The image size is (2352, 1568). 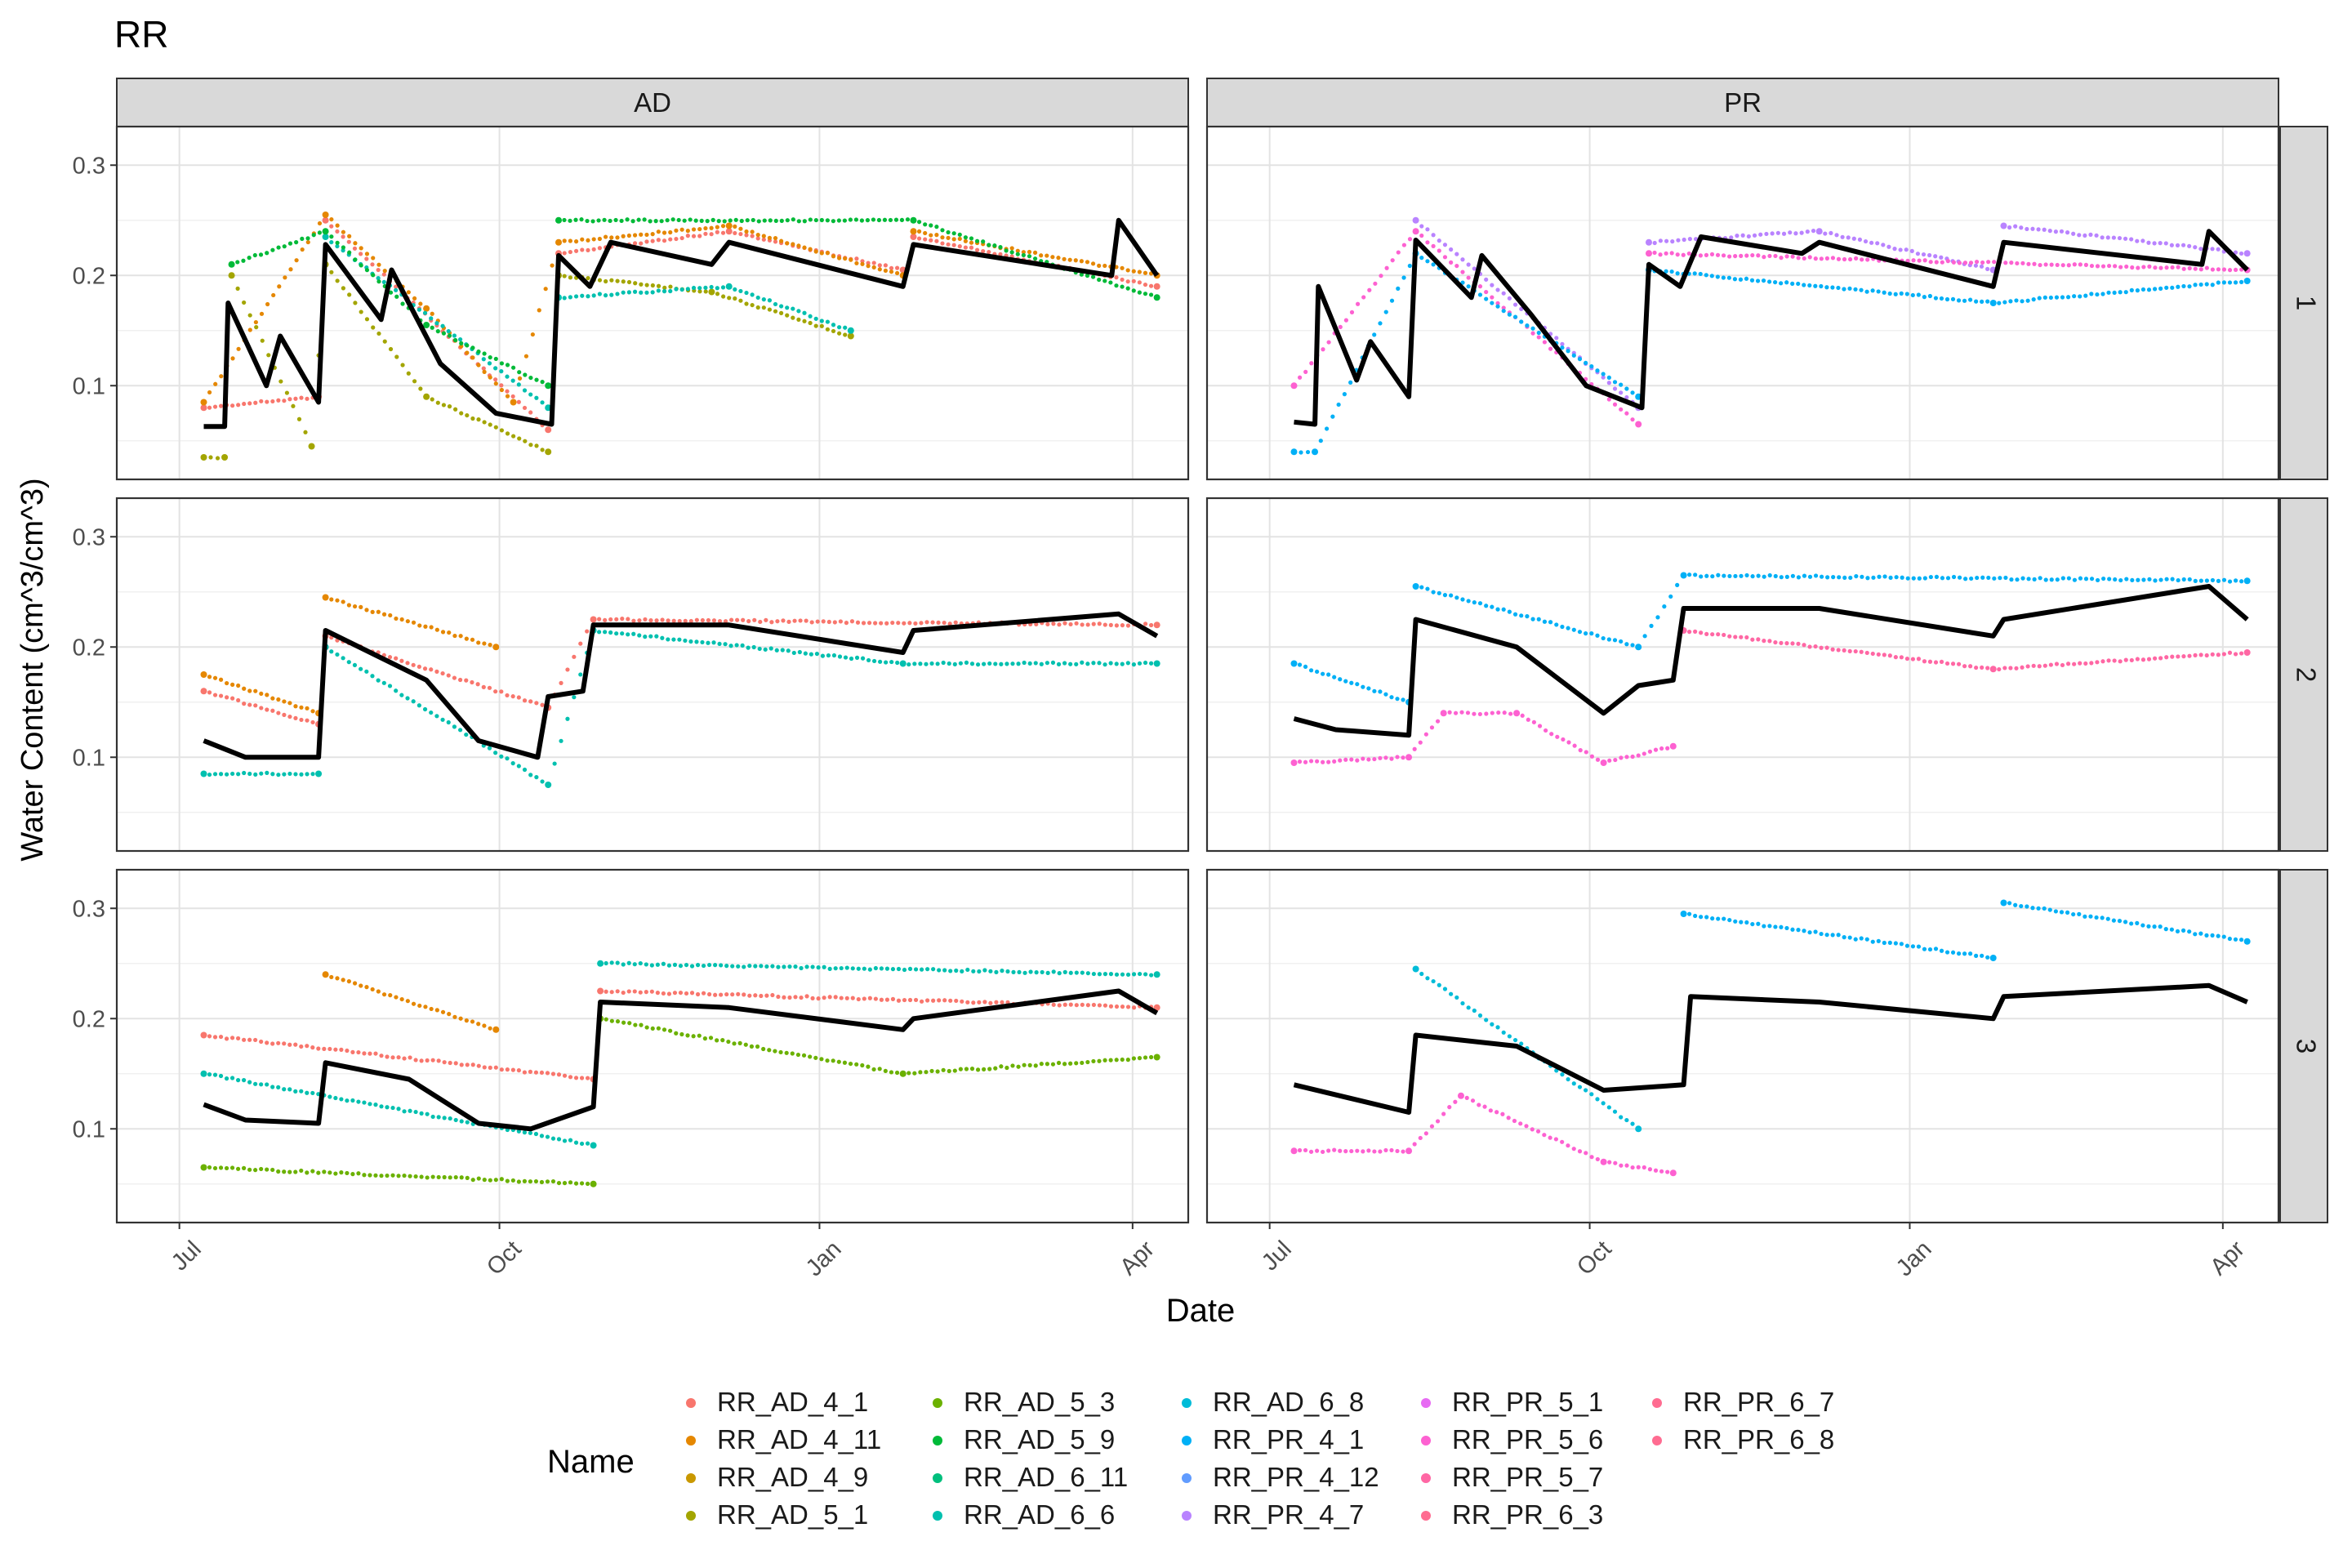 What do you see at coordinates (694, 303) in the screenshot?
I see `sensor-series` at bounding box center [694, 303].